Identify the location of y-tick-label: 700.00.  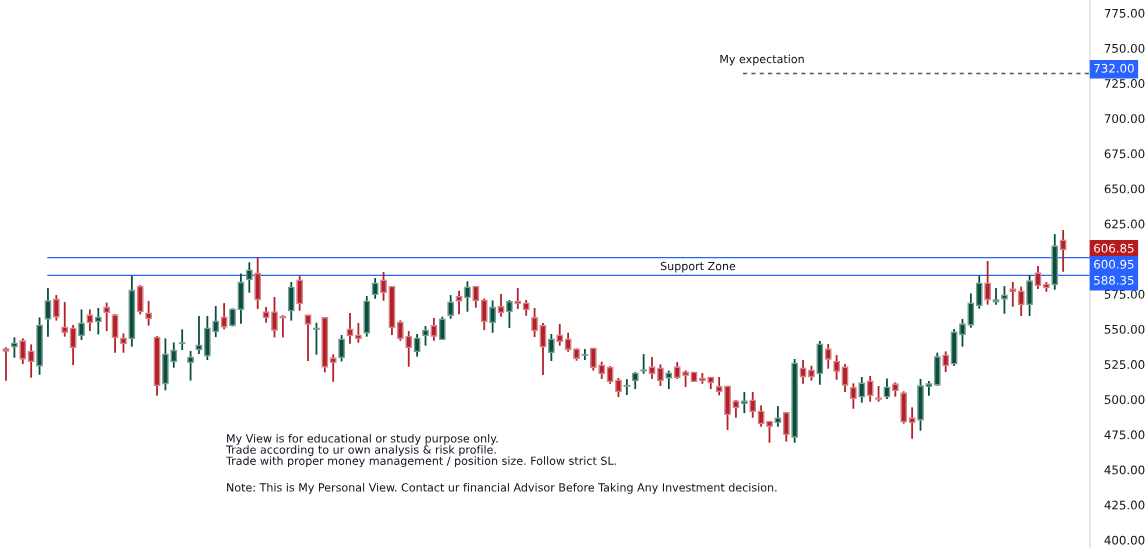
(1124, 119).